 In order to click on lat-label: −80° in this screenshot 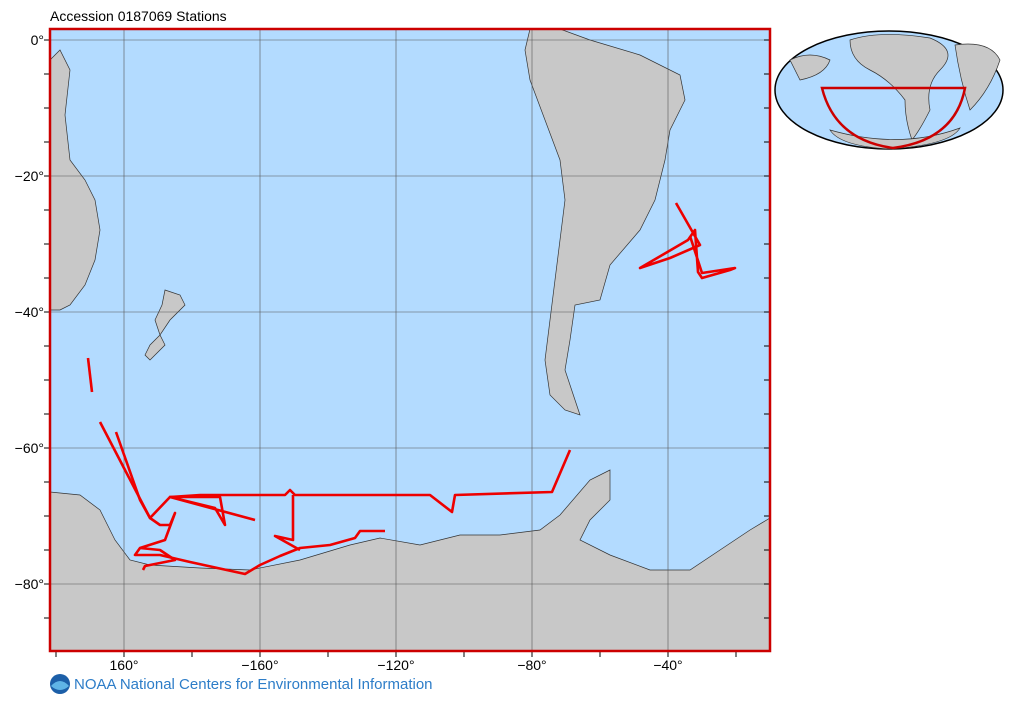, I will do `click(29, 584)`.